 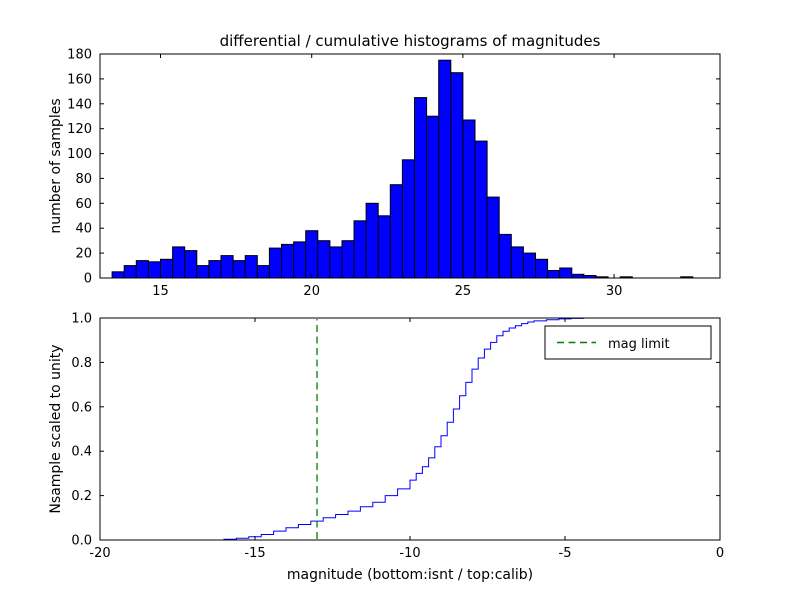 What do you see at coordinates (99, 553) in the screenshot?
I see `x-tick-label: -20` at bounding box center [99, 553].